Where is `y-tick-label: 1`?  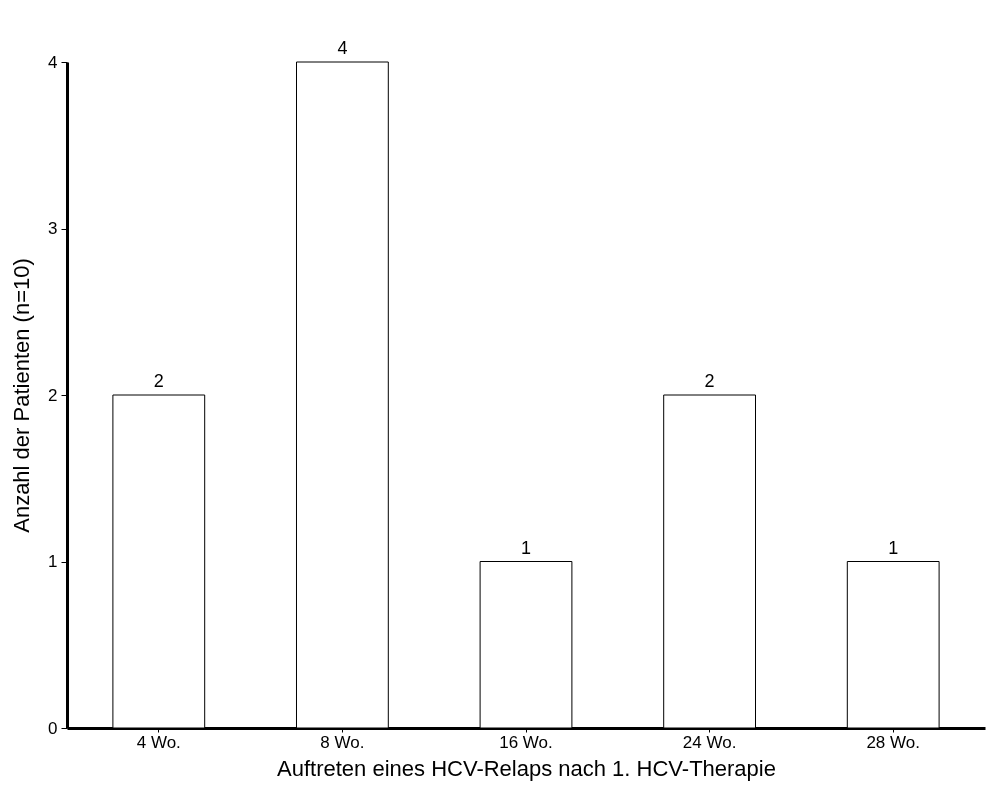
y-tick-label: 1 is located at coordinates (53, 561).